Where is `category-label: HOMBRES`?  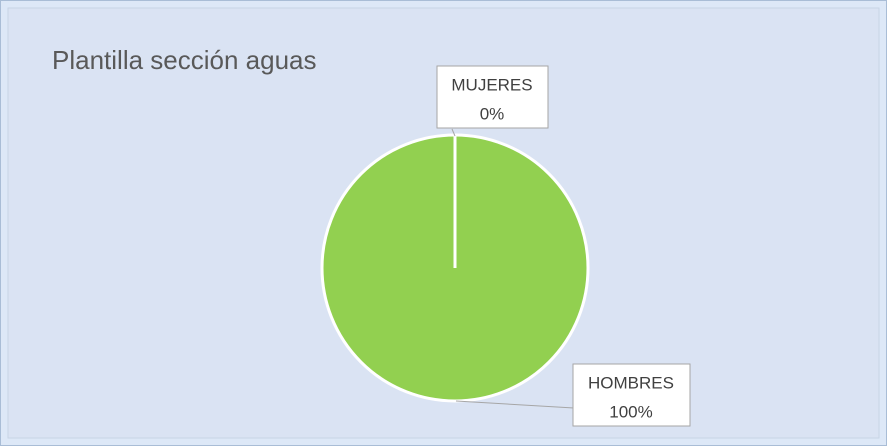 category-label: HOMBRES is located at coordinates (631, 382).